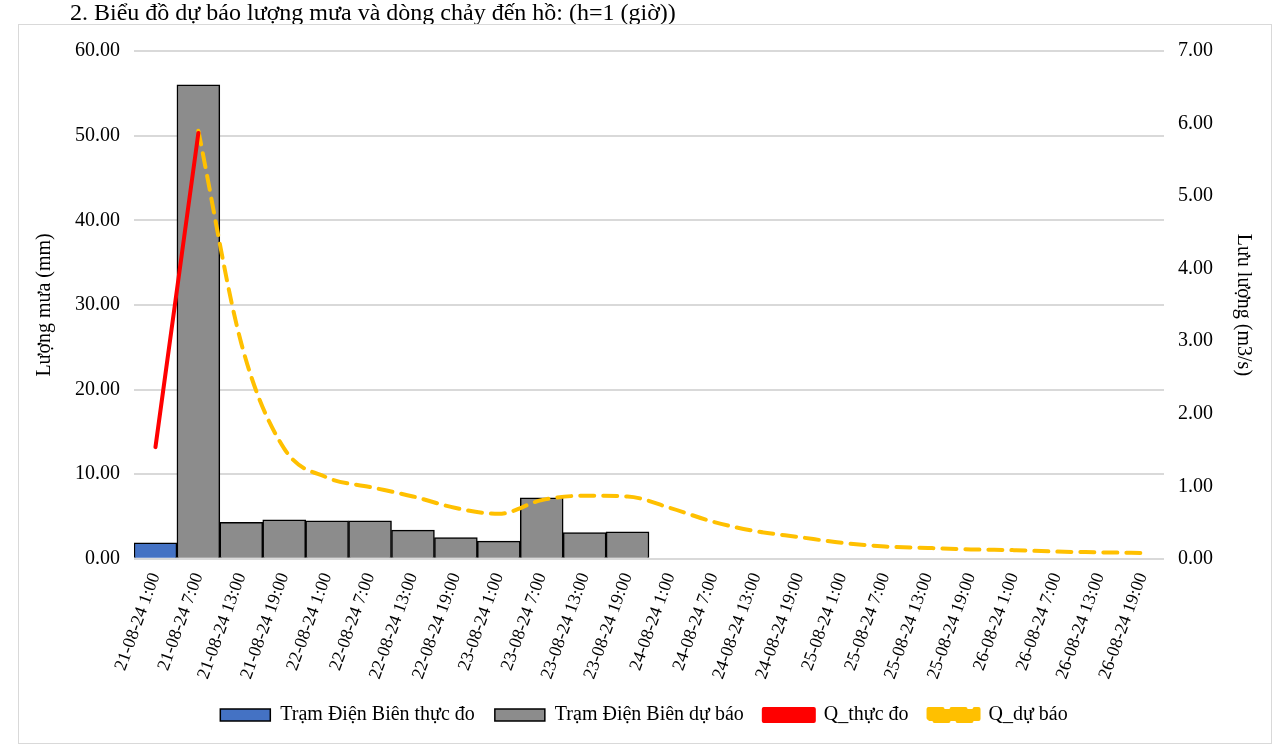 The width and height of the screenshot is (1274, 749). What do you see at coordinates (97, 472) in the screenshot?
I see `y-tick-label: 10.00` at bounding box center [97, 472].